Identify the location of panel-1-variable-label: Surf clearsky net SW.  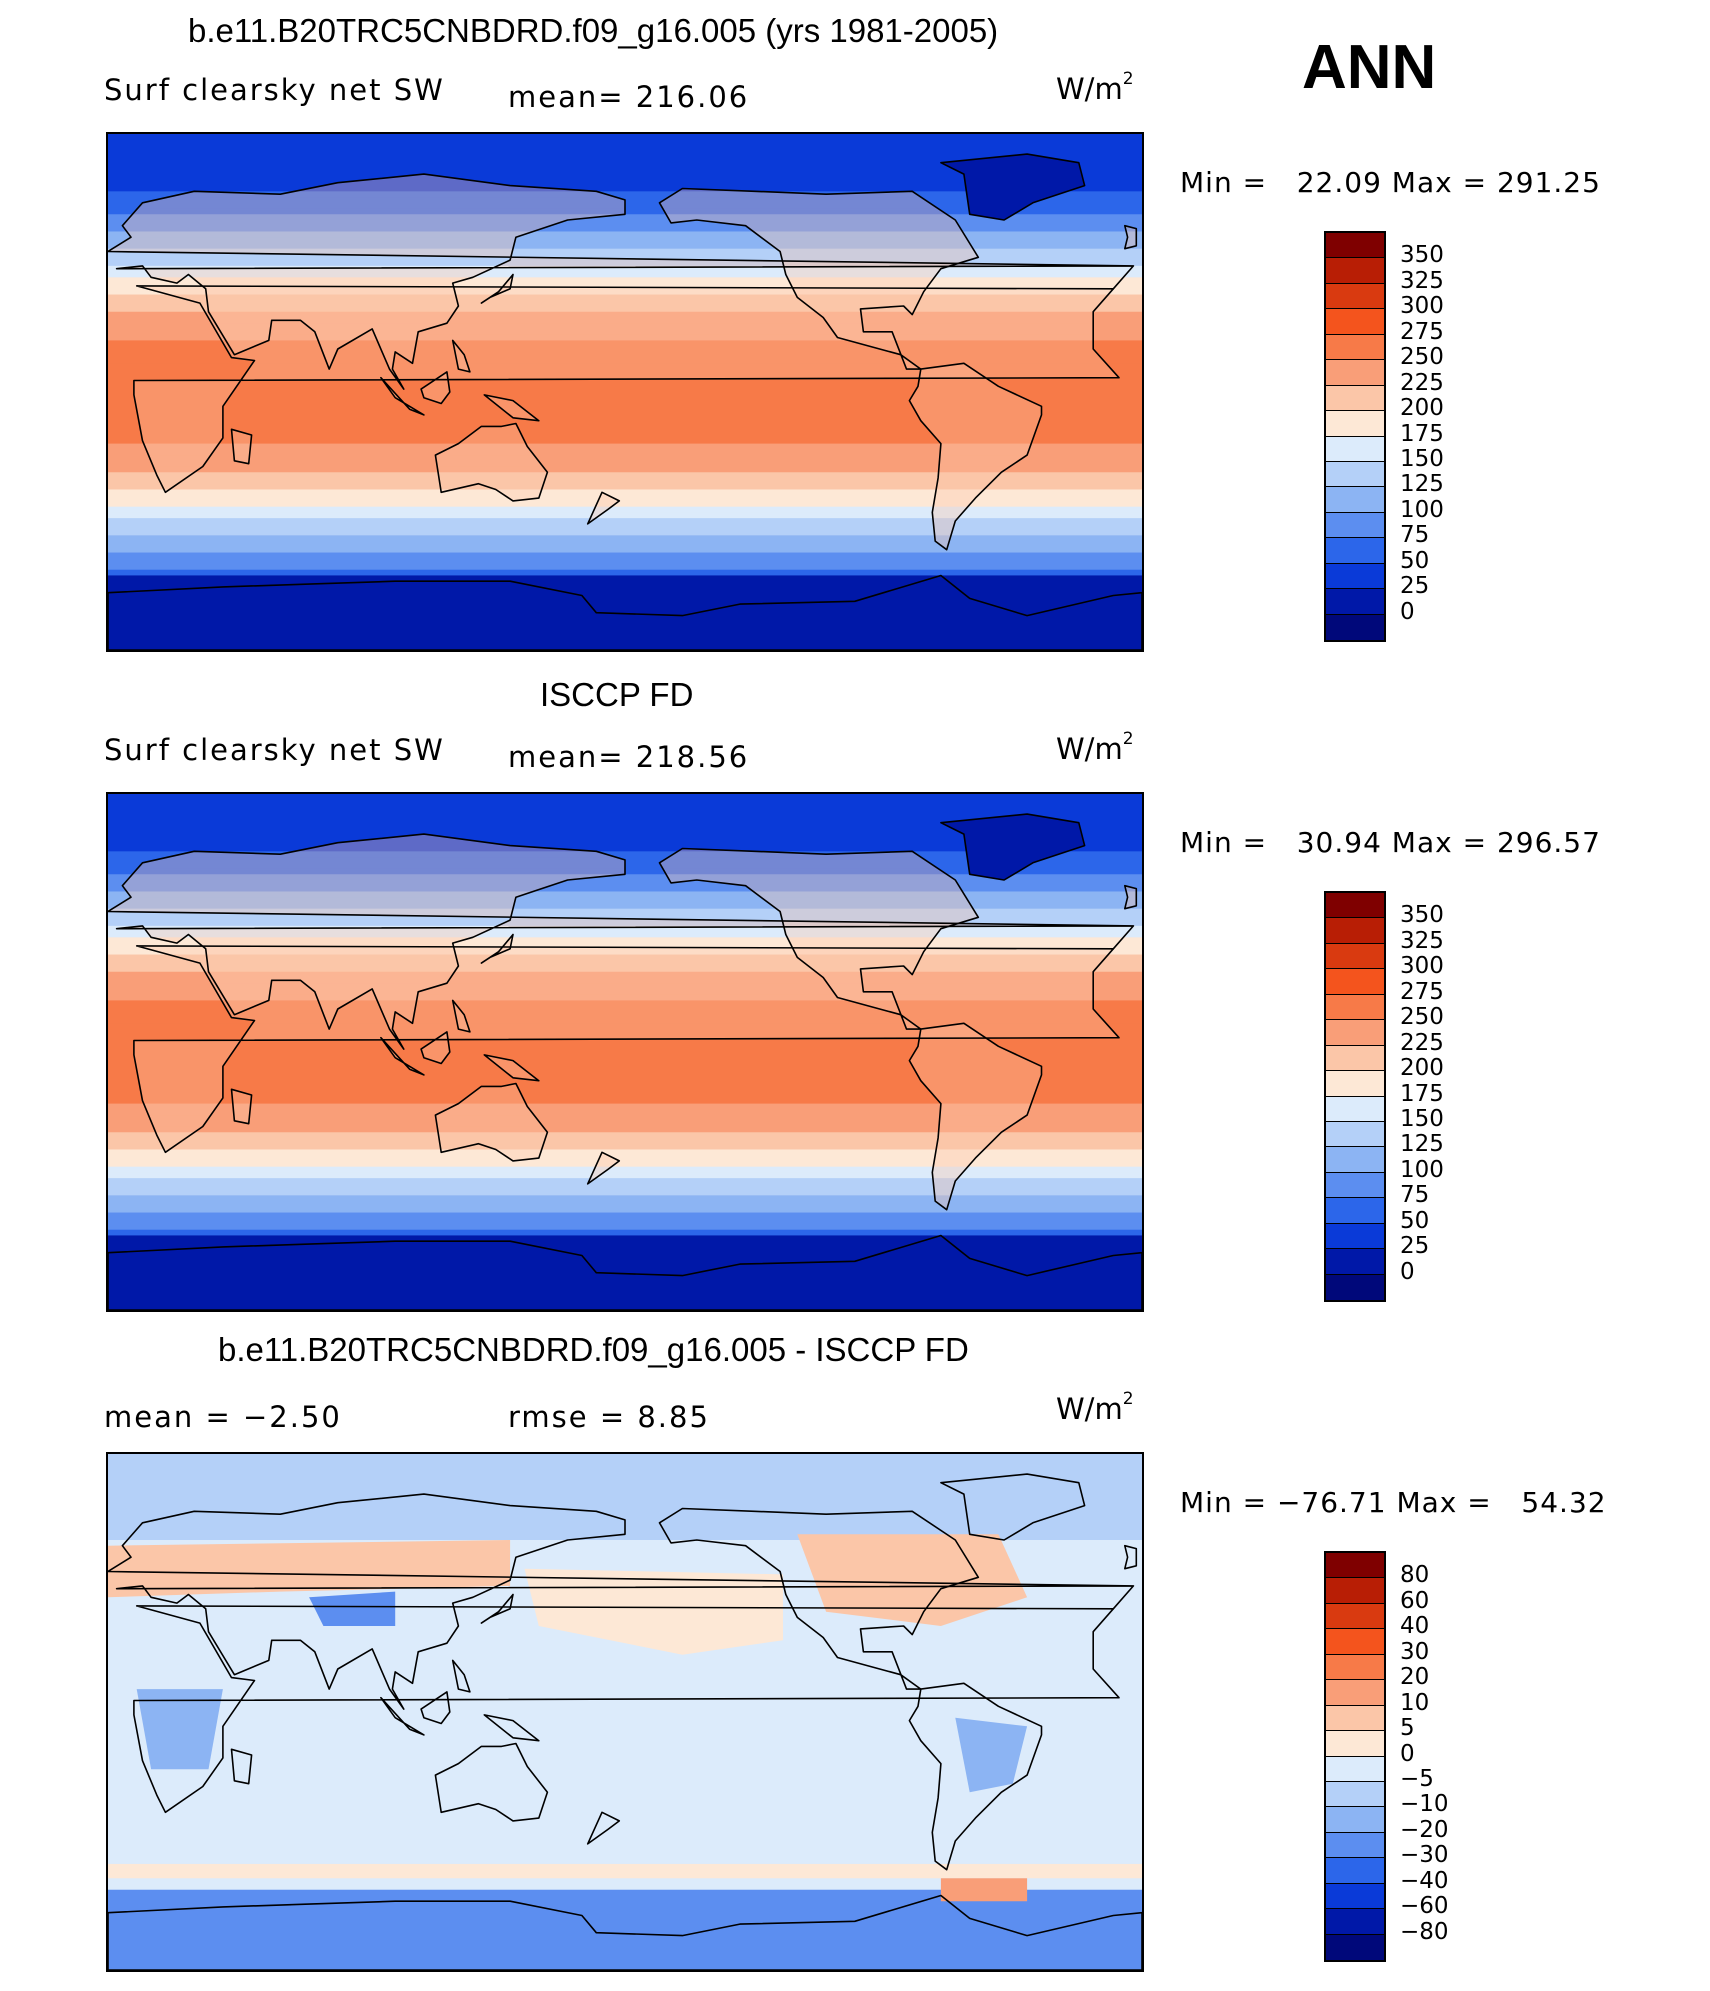
(274, 90).